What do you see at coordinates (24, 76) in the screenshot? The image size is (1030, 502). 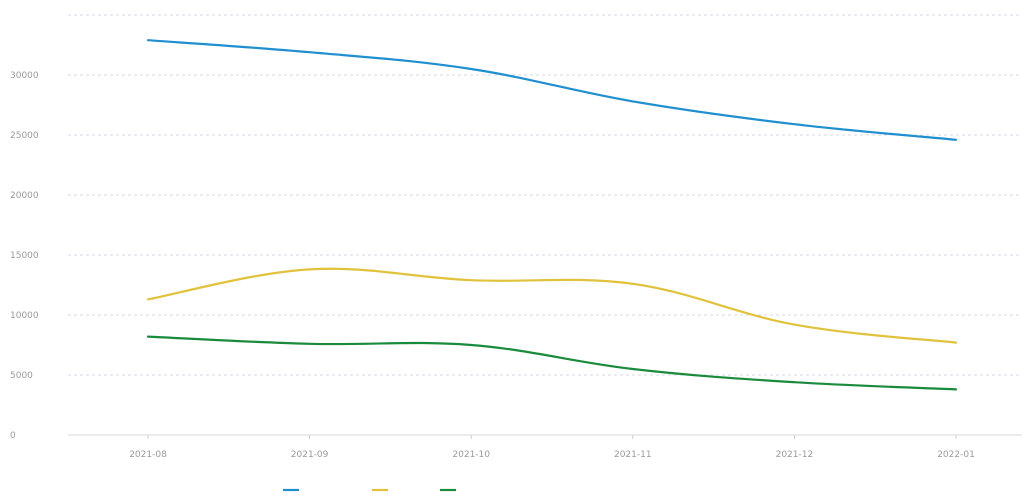 I see `y-tick-label: 30000` at bounding box center [24, 76].